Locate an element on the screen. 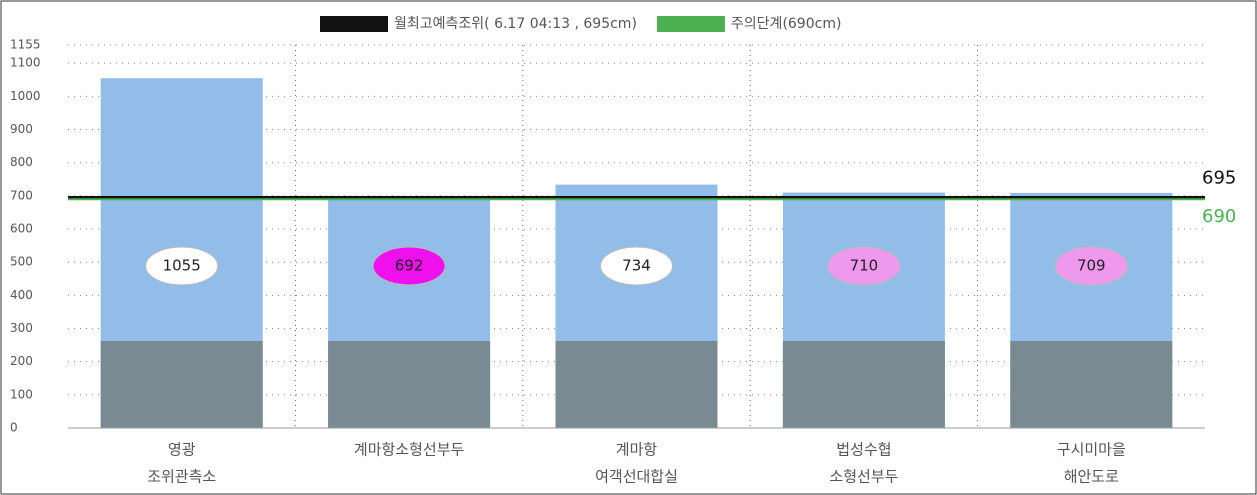 Image resolution: width=1257 pixels, height=495 pixels. legend-label: 월최고예측조위( 6.17 04:13 , 695cm) is located at coordinates (515, 24).